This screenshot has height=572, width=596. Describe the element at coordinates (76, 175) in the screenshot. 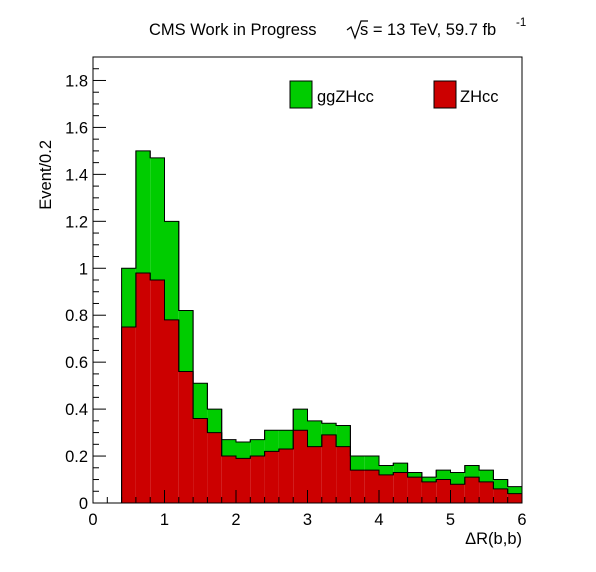

I see `y-tick-label: 1.4` at that location.